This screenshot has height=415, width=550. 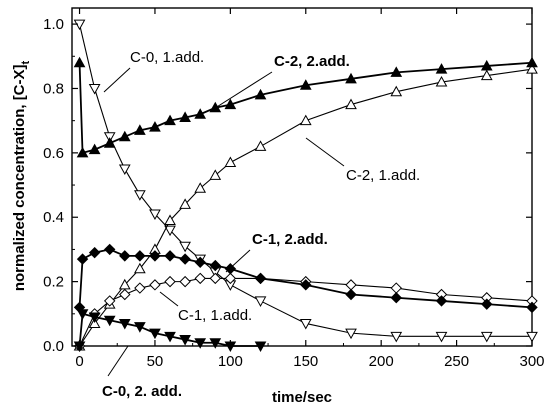 What do you see at coordinates (79, 361) in the screenshot?
I see `x-tick-label: 0` at bounding box center [79, 361].